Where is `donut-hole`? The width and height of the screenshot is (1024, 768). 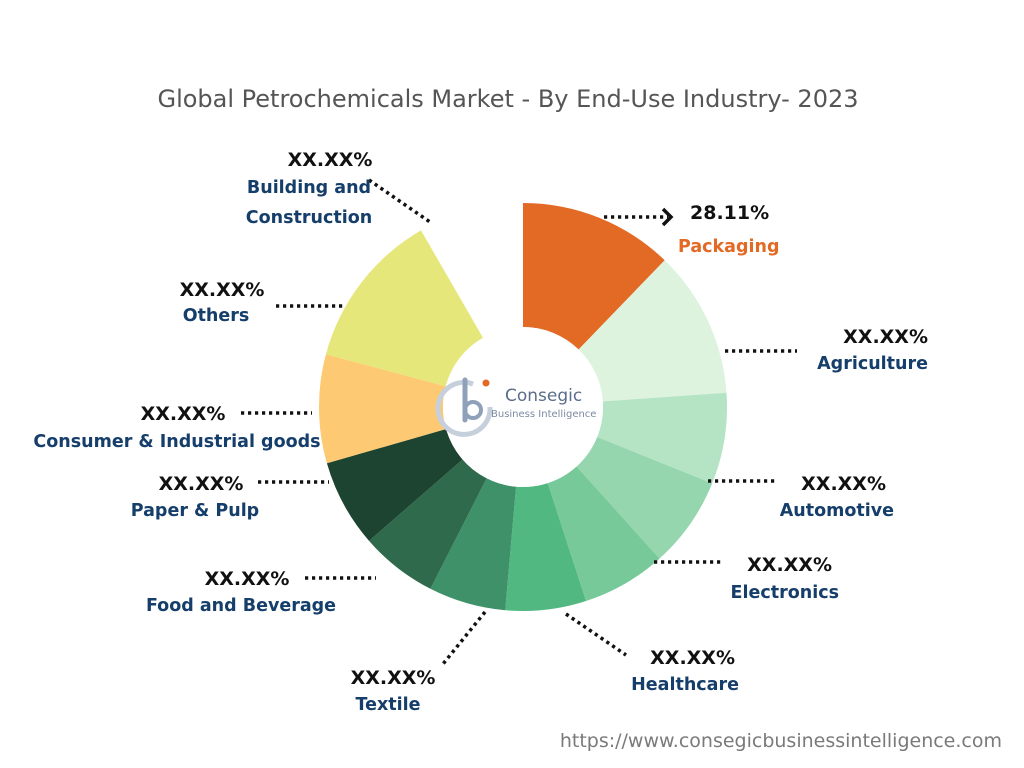
donut-hole is located at coordinates (523, 407).